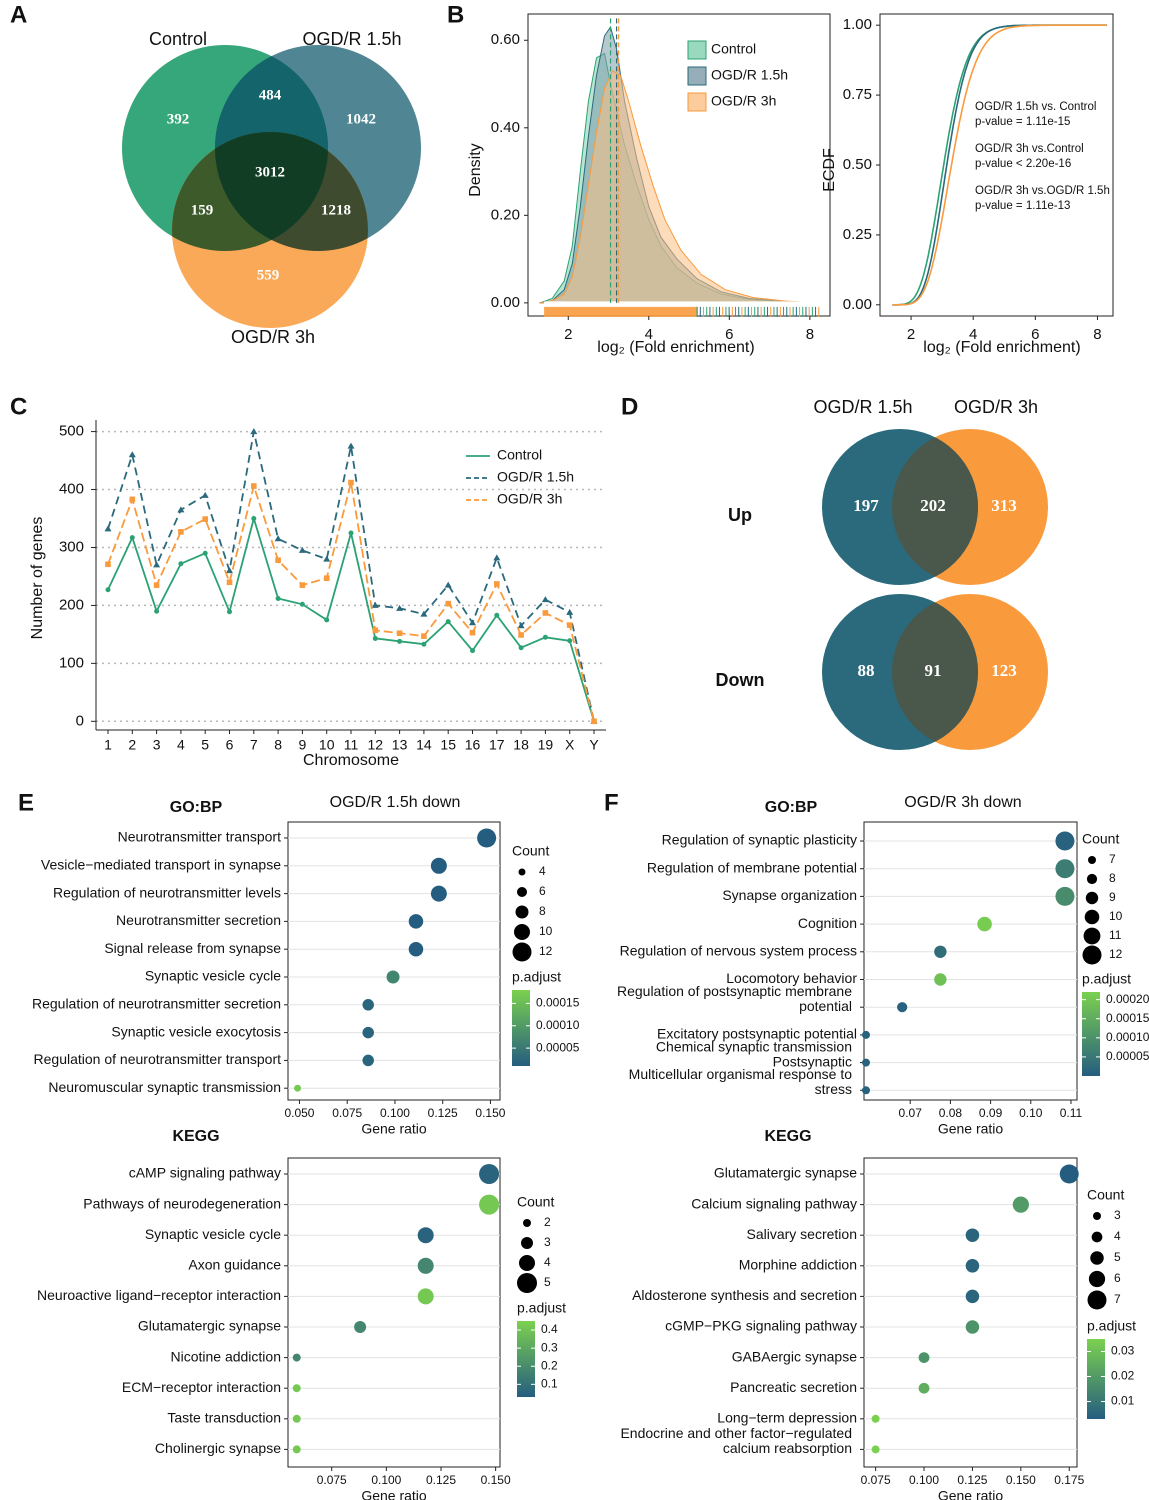  What do you see at coordinates (542, 891) in the screenshot?
I see `size-legend-label: 6` at bounding box center [542, 891].